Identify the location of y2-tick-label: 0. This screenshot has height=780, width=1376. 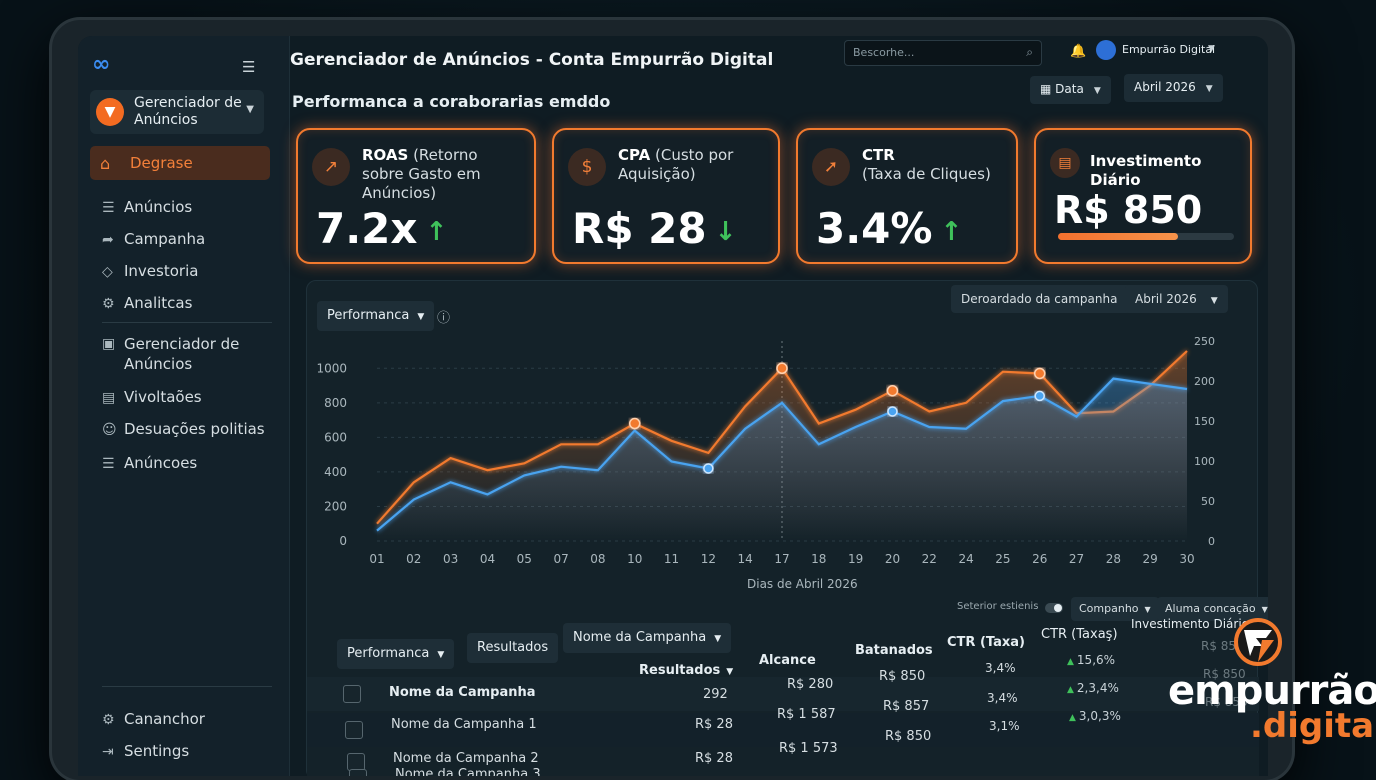
(1211, 541).